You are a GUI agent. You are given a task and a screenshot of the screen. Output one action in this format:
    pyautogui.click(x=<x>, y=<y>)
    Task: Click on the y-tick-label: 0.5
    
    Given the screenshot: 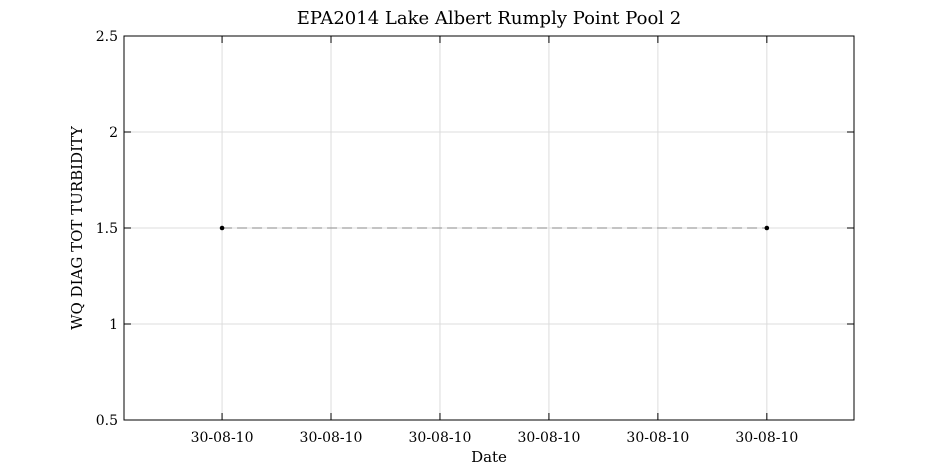 What is the action you would take?
    pyautogui.click(x=107, y=421)
    